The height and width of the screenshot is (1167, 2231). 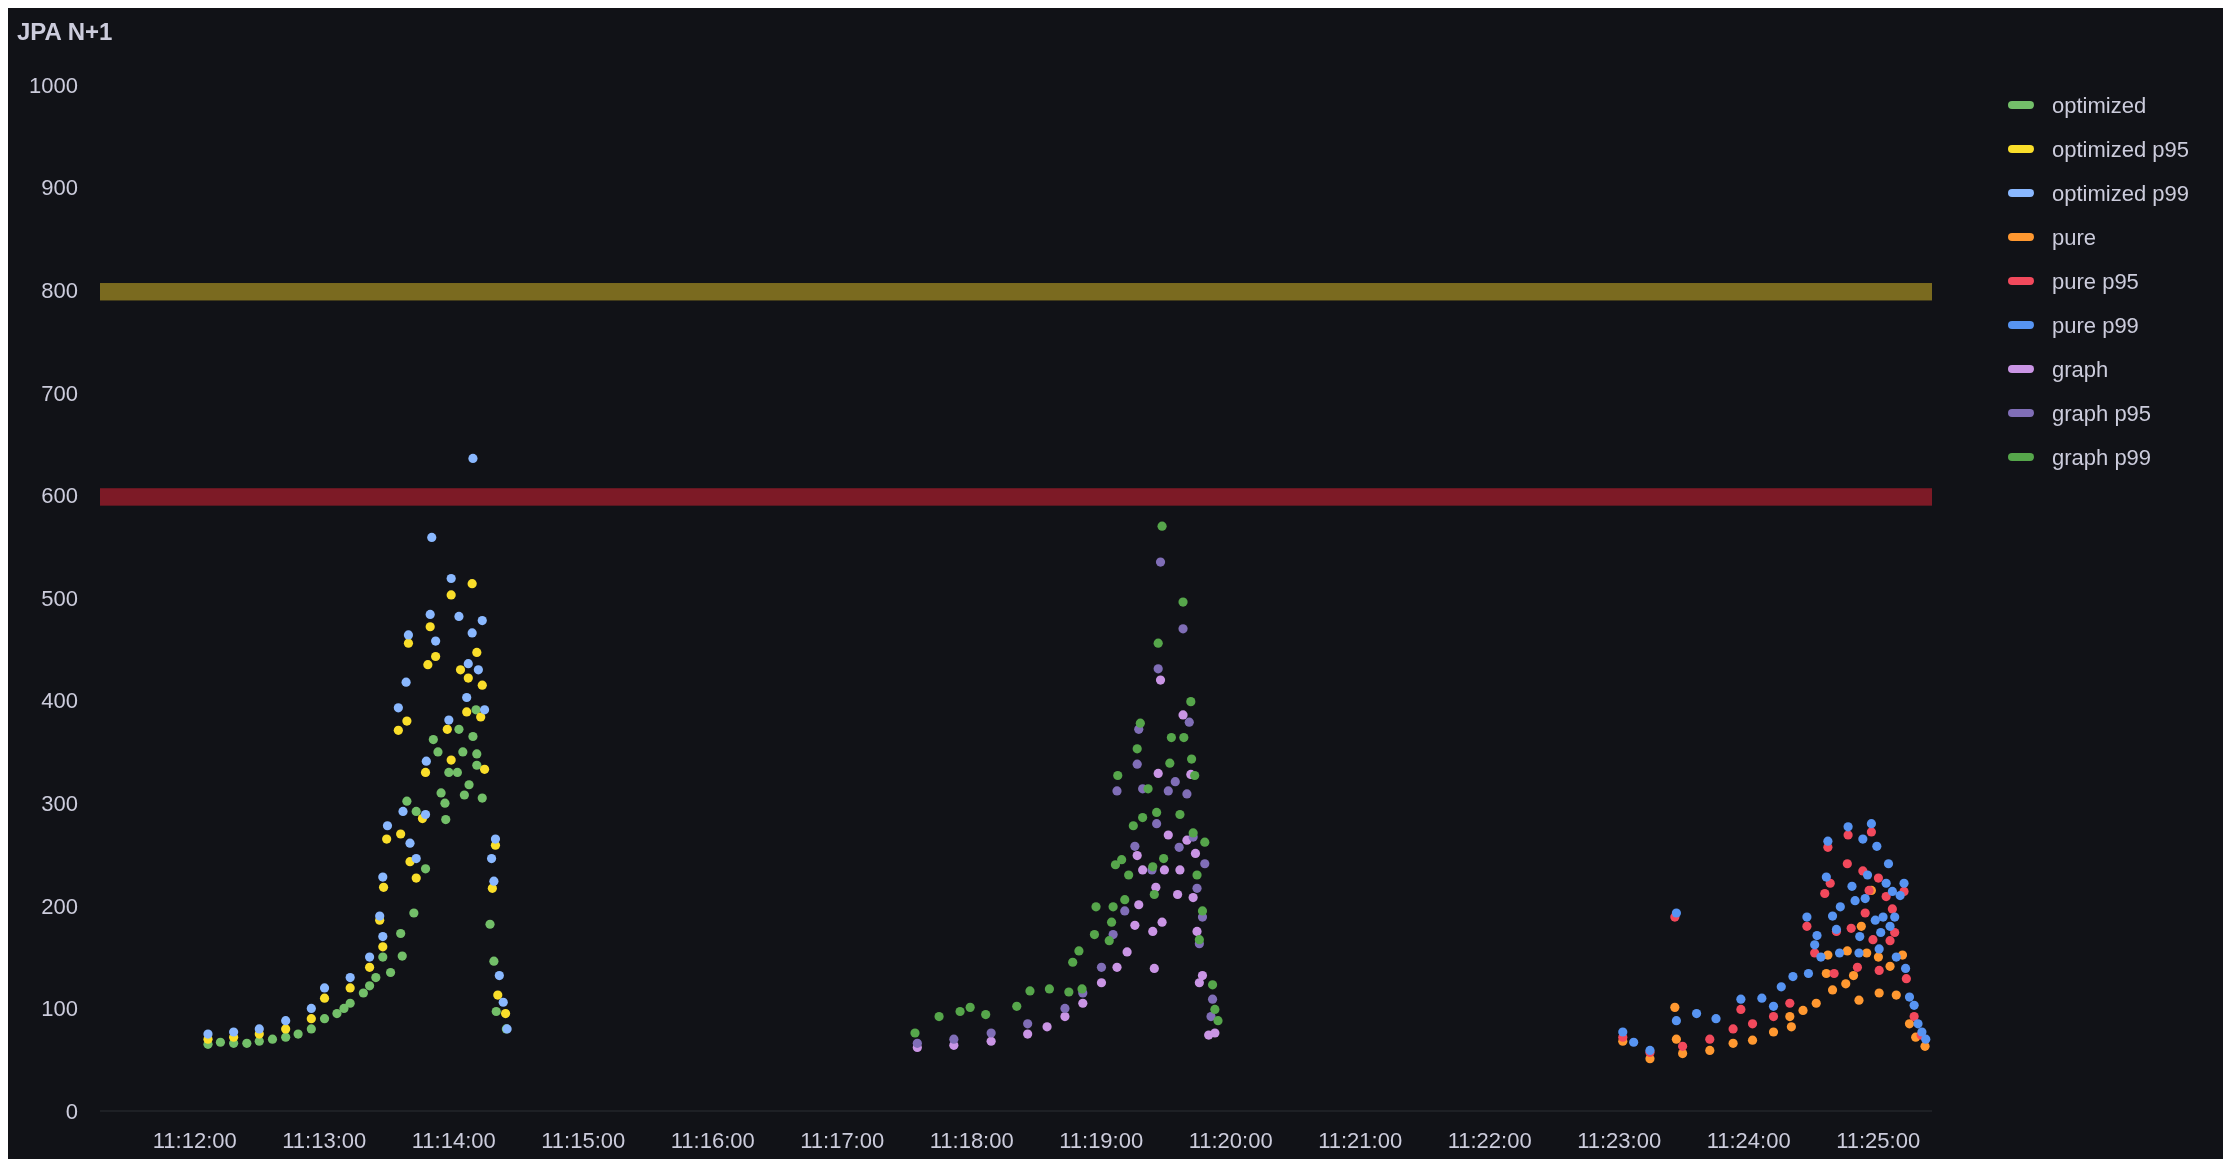 What do you see at coordinates (71, 1111) in the screenshot?
I see `y-tick-label: 0` at bounding box center [71, 1111].